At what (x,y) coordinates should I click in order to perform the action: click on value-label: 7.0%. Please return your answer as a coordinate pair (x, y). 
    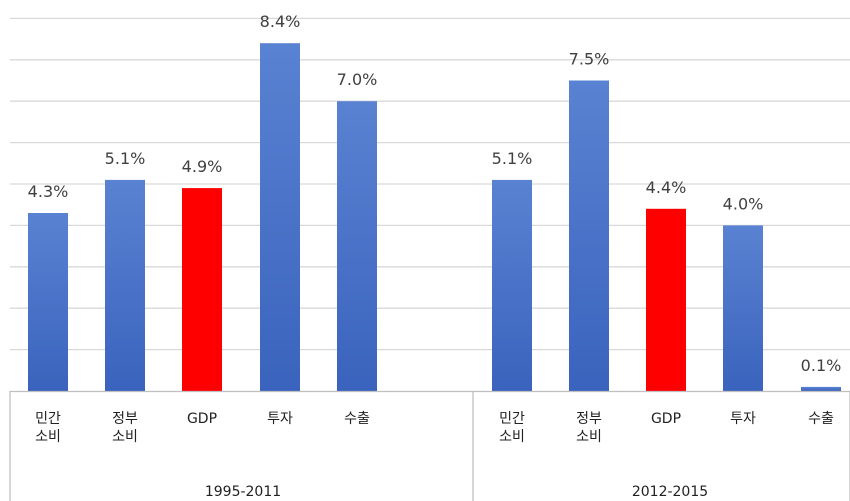
    Looking at the image, I should click on (357, 79).